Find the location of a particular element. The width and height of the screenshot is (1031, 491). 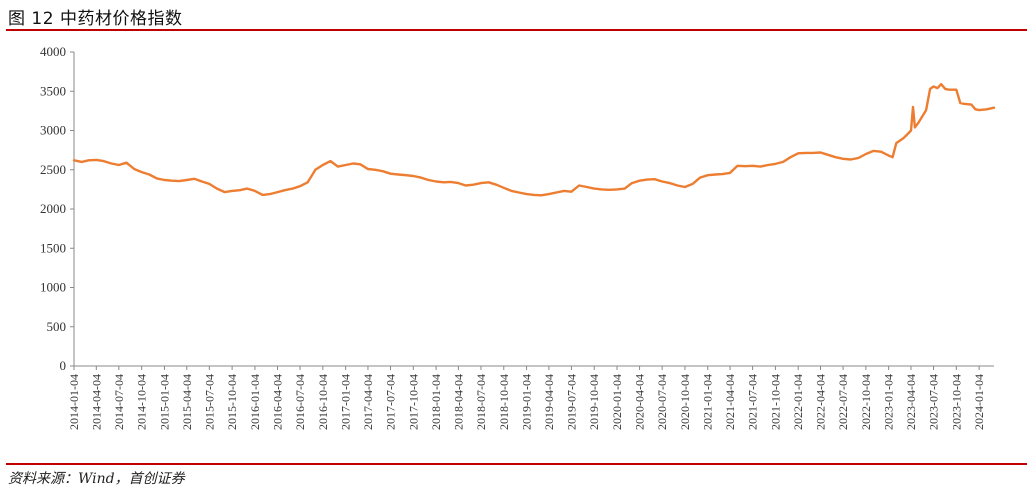

x-tick-label: 2020-04-04 is located at coordinates (640, 402).